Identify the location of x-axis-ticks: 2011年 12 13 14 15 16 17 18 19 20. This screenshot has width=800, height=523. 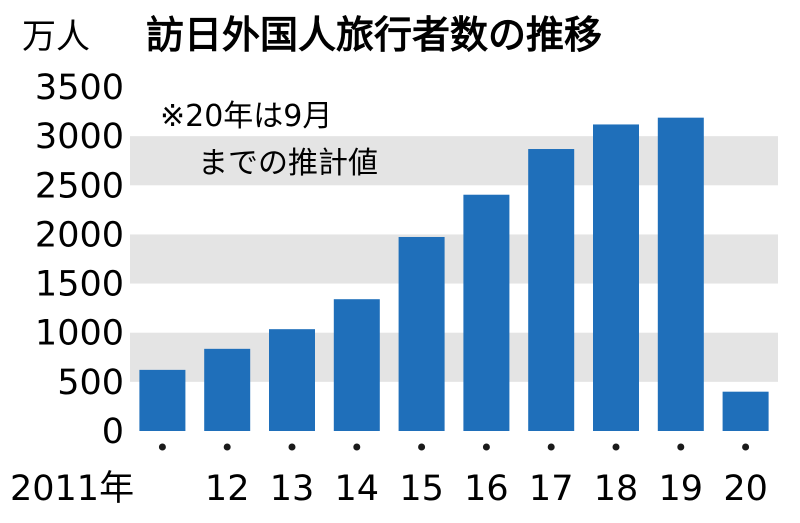
(389, 489).